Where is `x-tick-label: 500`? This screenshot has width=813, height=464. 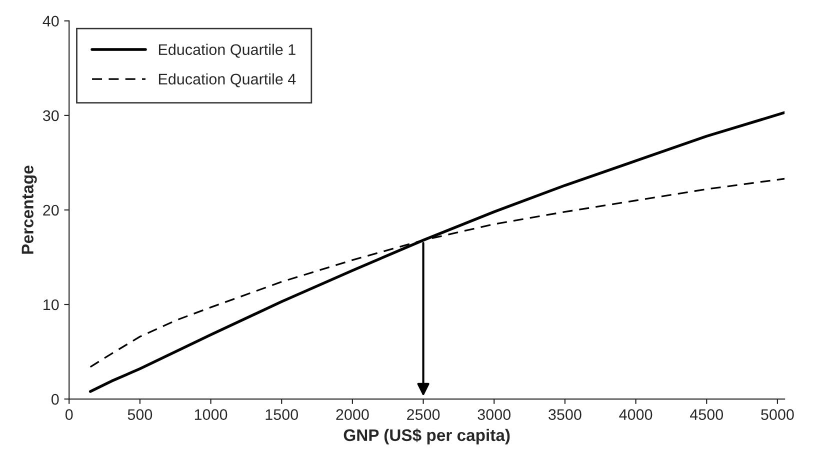
x-tick-label: 500 is located at coordinates (140, 414).